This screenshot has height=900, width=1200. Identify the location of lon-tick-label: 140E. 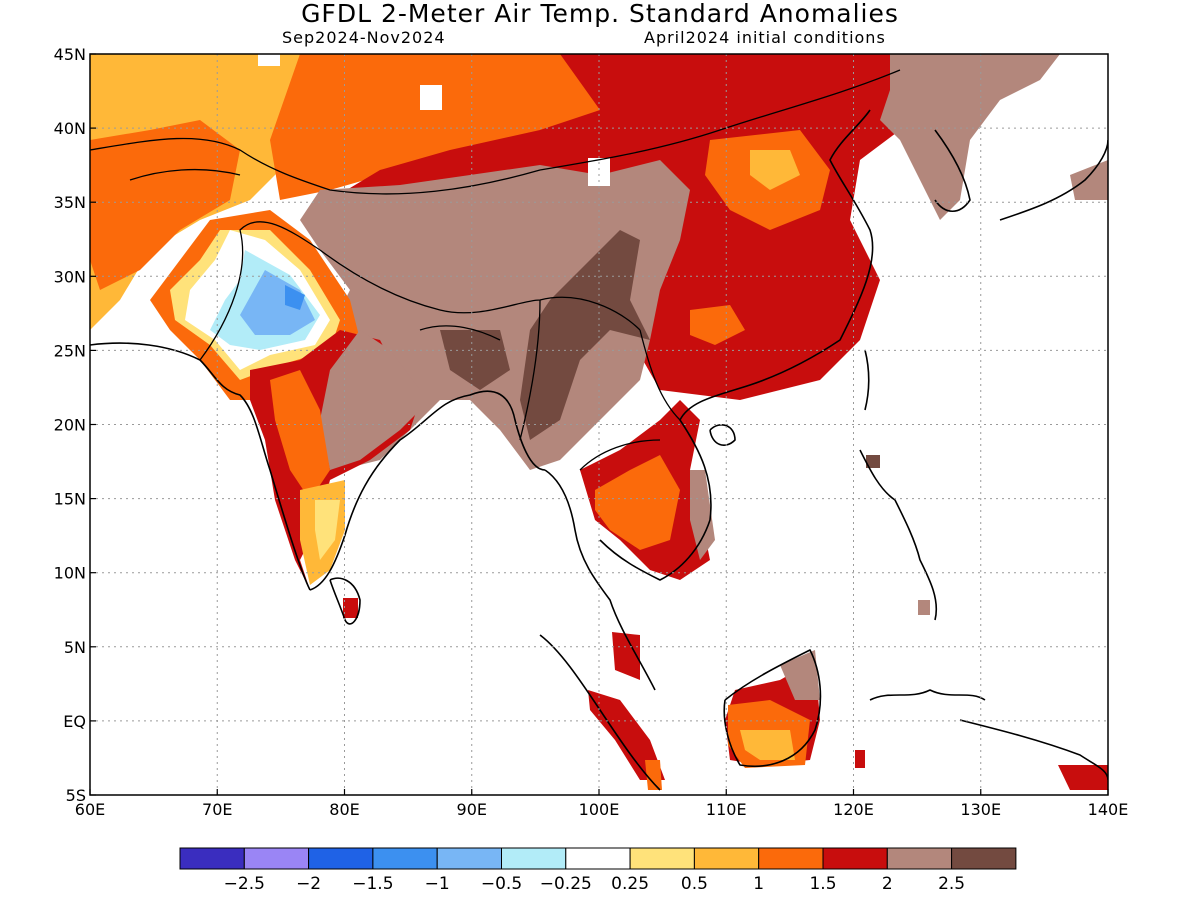
(1108, 809).